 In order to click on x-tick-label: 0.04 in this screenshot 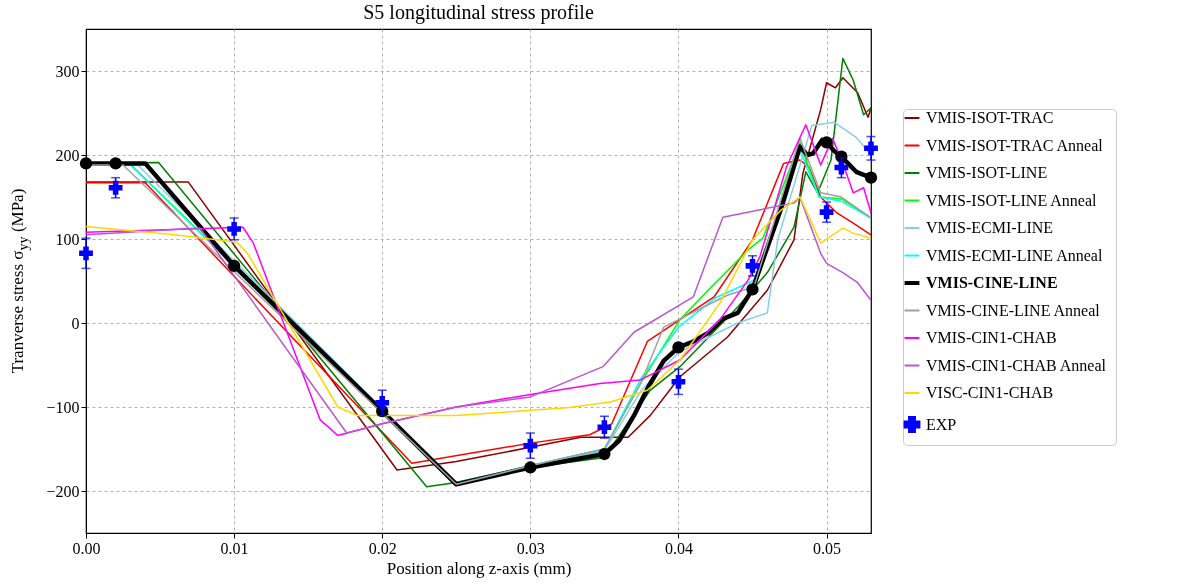, I will do `click(678, 548)`.